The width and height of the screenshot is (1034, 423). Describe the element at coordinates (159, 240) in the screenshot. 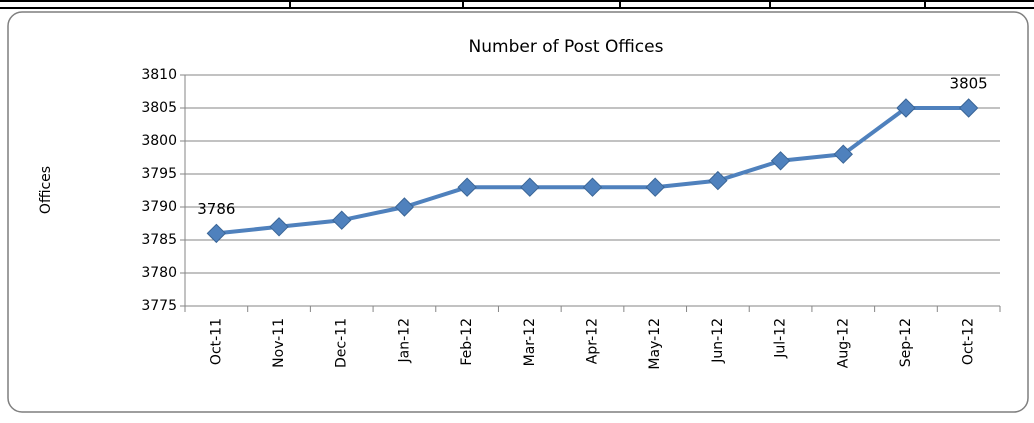

I see `y-tick-label: 3785` at that location.